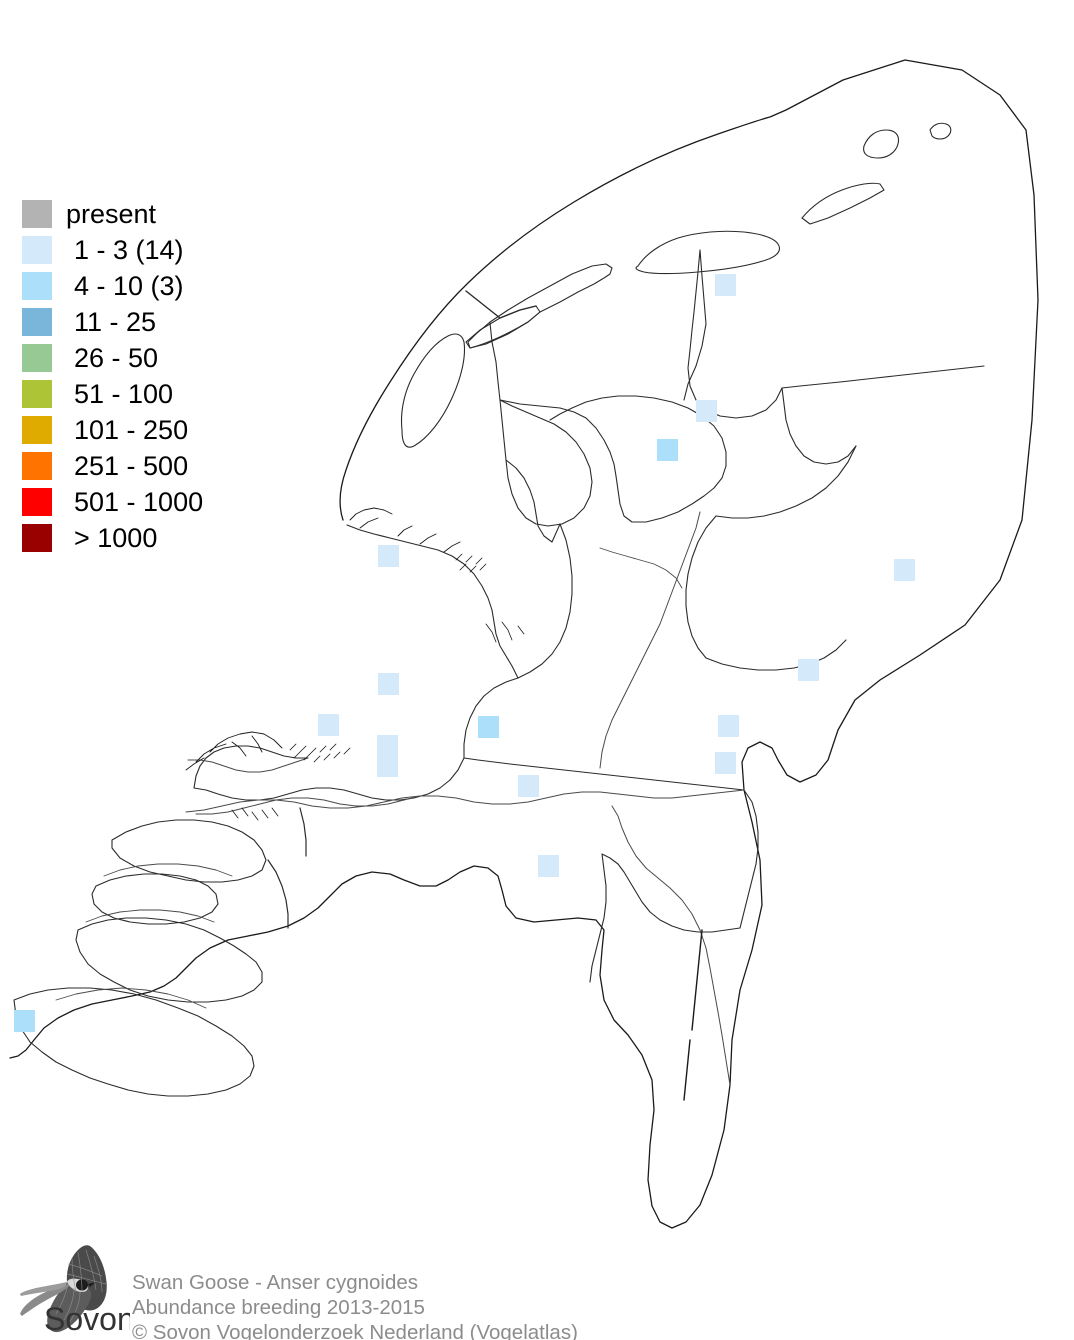 Image resolution: width=1074 pixels, height=1340 pixels. Describe the element at coordinates (883, 377) in the screenshot. I see `border-groningen-drenthe` at that location.